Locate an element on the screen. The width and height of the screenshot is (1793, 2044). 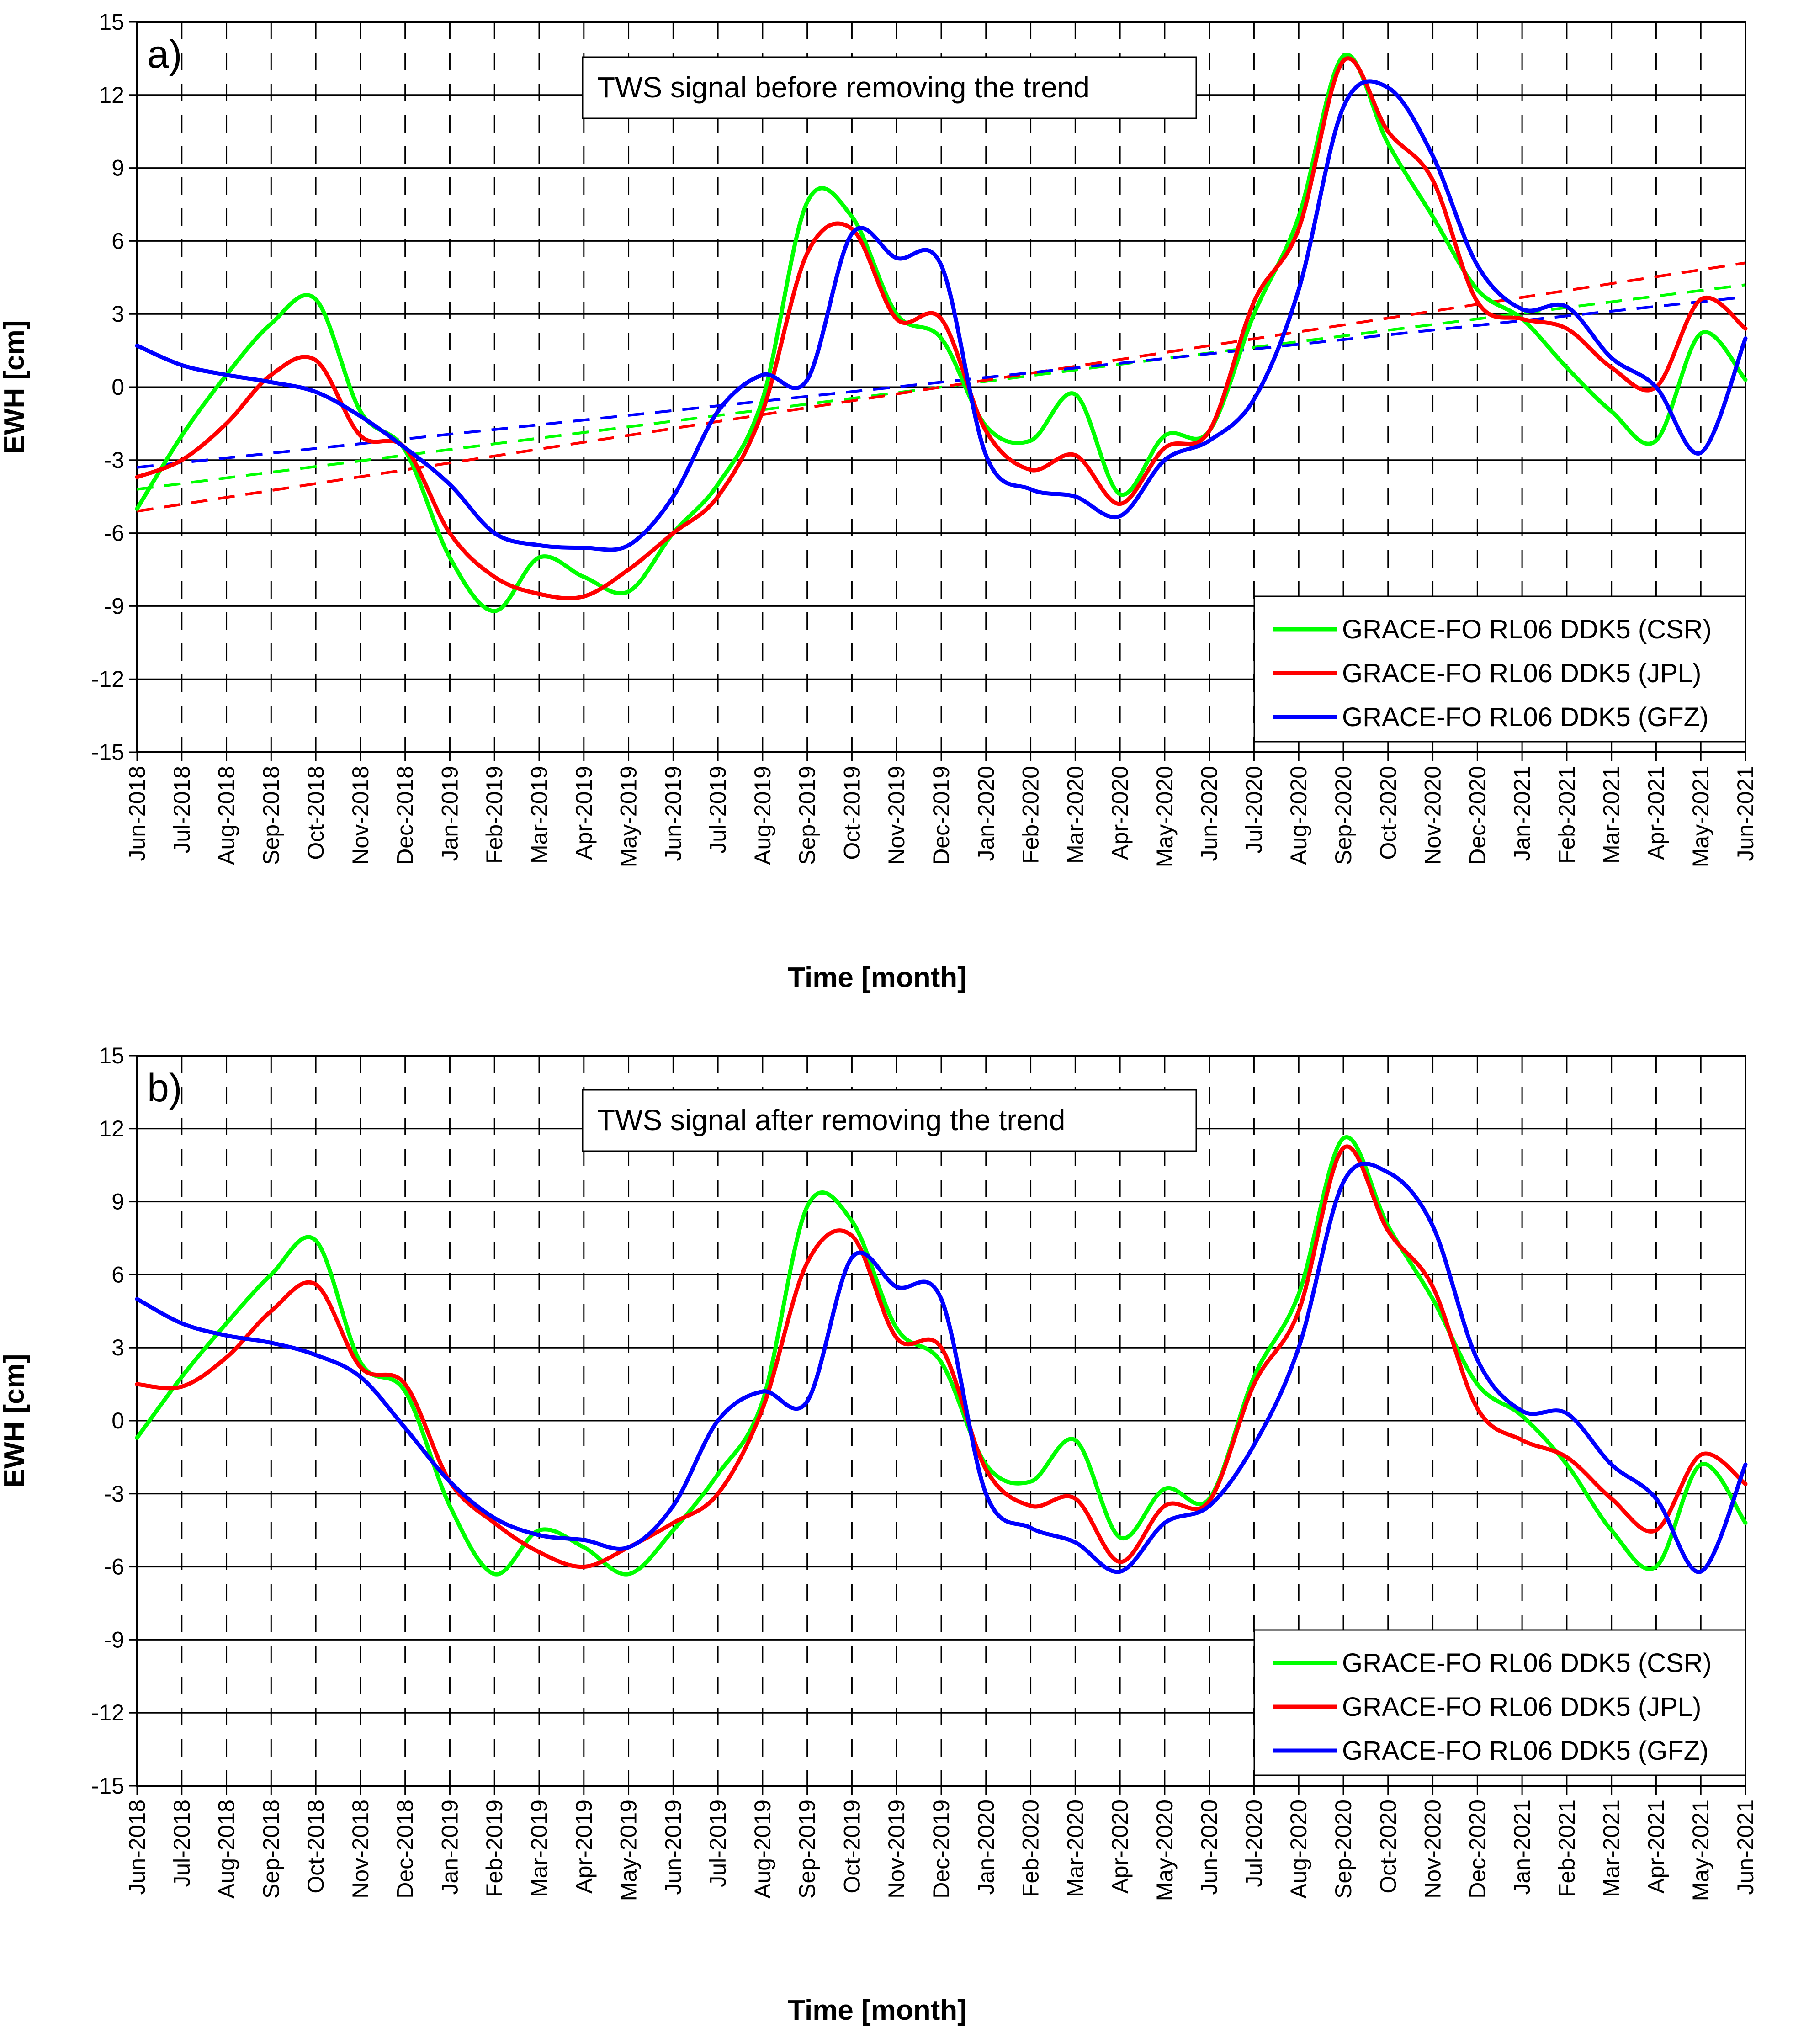
annotation-text: TWS signal after removing the trend is located at coordinates (831, 1120).